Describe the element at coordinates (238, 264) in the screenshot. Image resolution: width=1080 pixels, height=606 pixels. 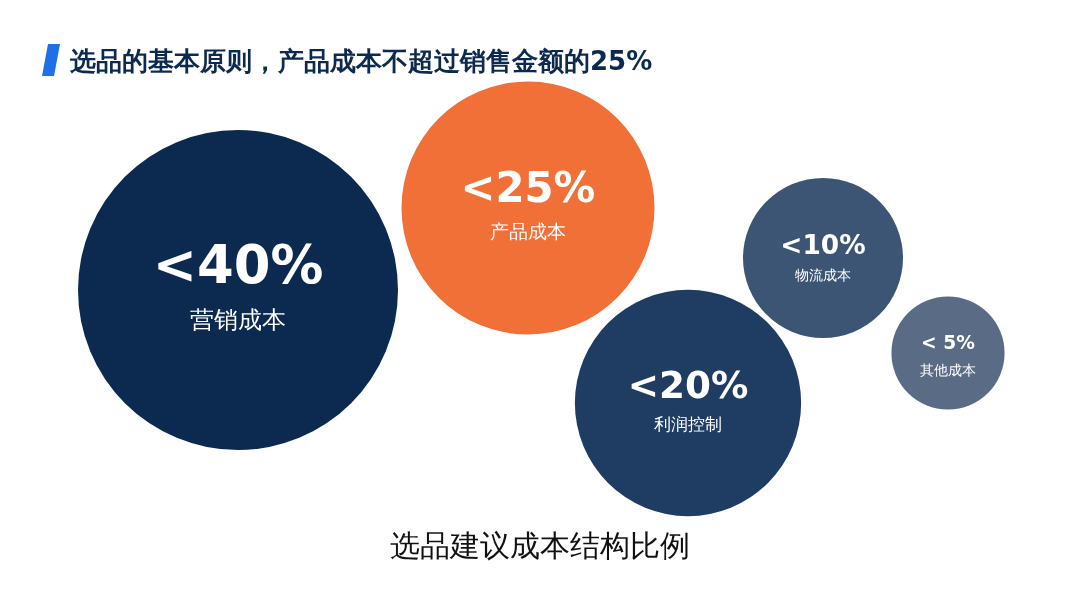
I see `data-label: <40%` at that location.